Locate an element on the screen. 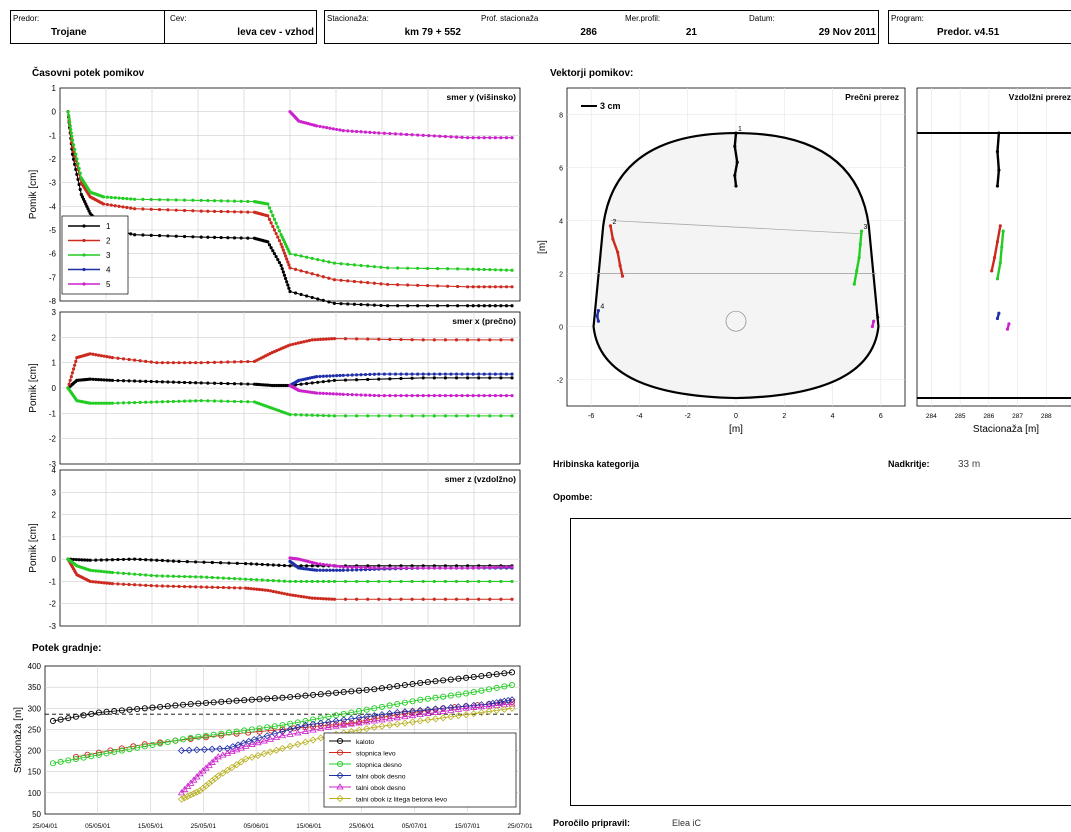  x-tick-label: 288 is located at coordinates (1046, 416).